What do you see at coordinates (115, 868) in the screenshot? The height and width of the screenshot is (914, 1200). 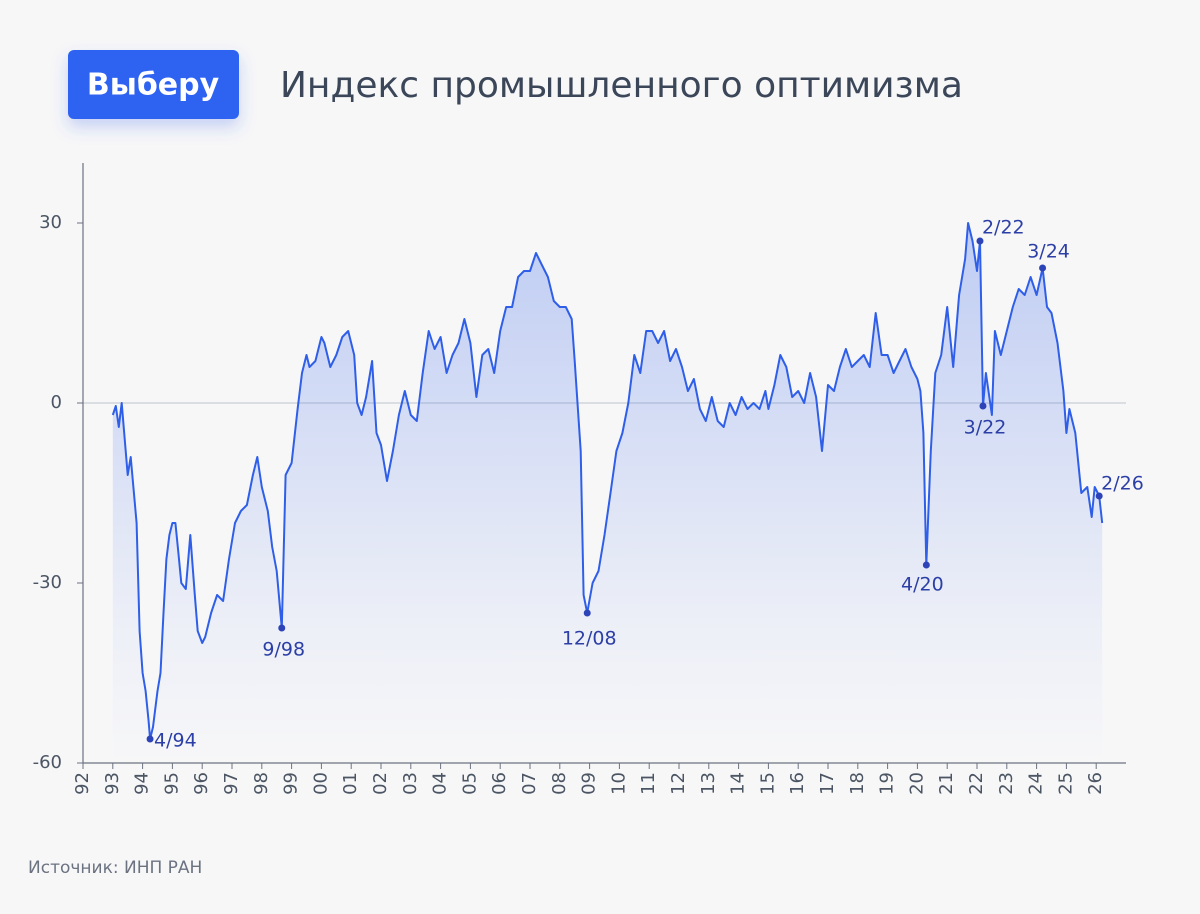 I see `source: Источник: ИНП РАН` at bounding box center [115, 868].